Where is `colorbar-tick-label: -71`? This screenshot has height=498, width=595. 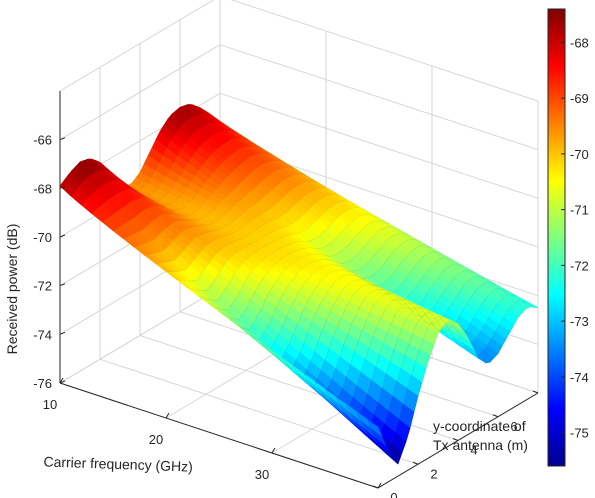
colorbar-tick-label: -71 is located at coordinates (579, 210).